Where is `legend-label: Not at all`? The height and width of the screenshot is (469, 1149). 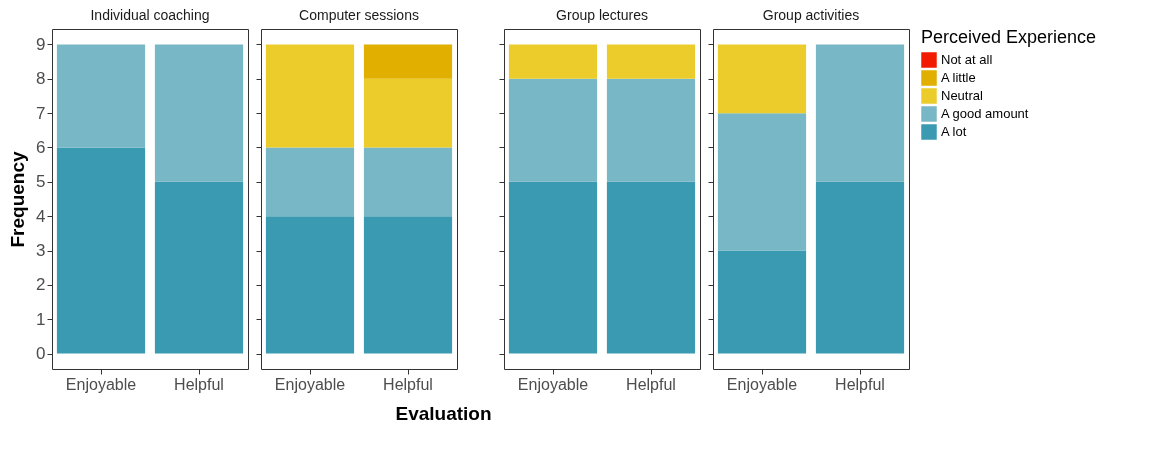
legend-label: Not at all is located at coordinates (967, 59).